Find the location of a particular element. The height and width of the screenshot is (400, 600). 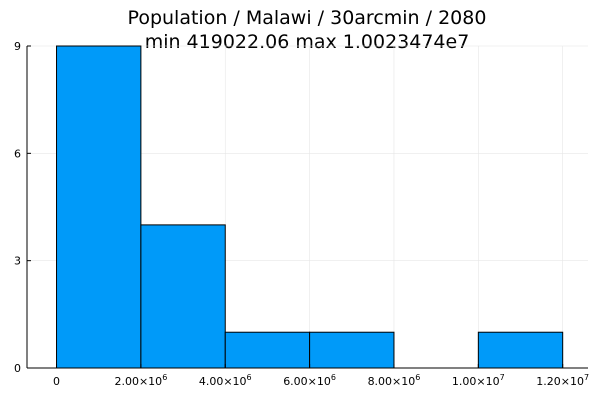

chart-title: Population / Malawi / 30arcmin / 2080 is located at coordinates (307, 18).